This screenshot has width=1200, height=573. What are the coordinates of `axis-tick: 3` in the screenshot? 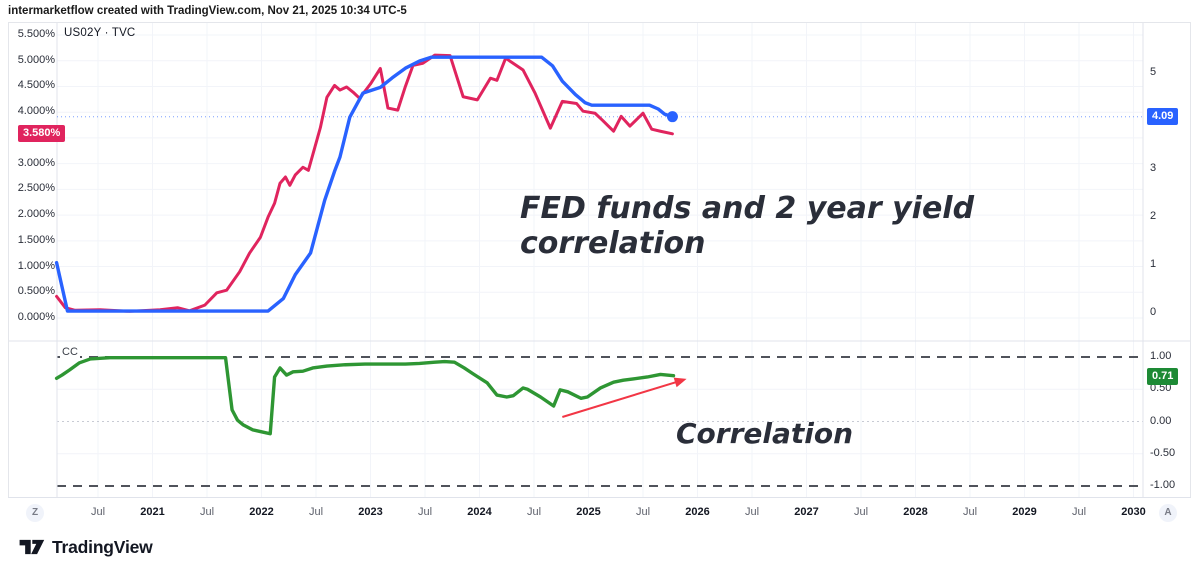 It's located at (1153, 168).